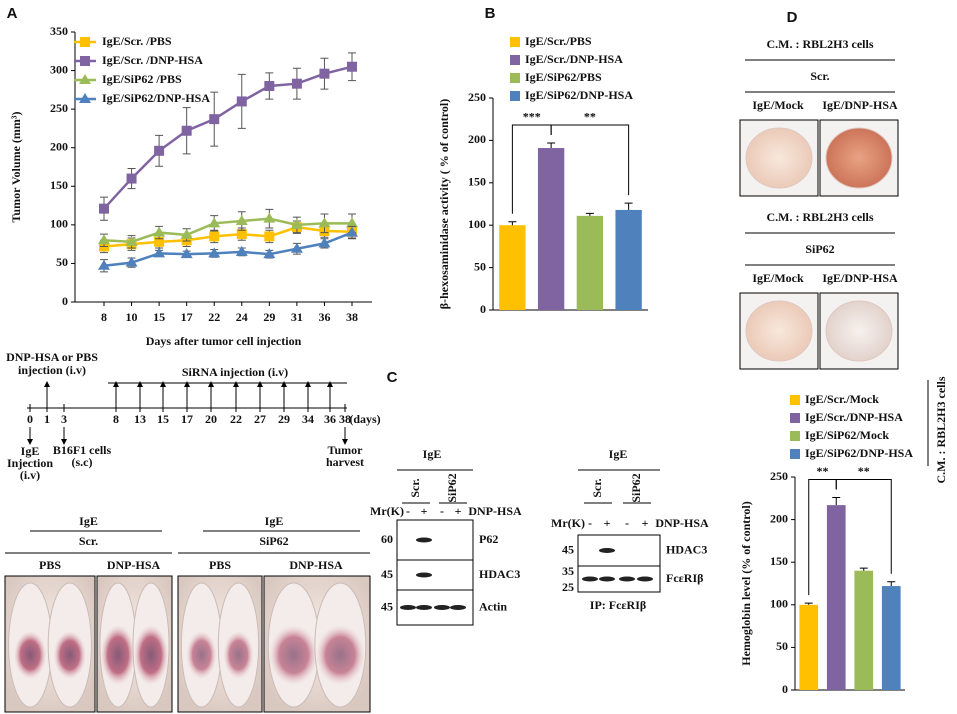  What do you see at coordinates (235, 372) in the screenshot?
I see `timeline-note: SiRNA injection (i.v)` at bounding box center [235, 372].